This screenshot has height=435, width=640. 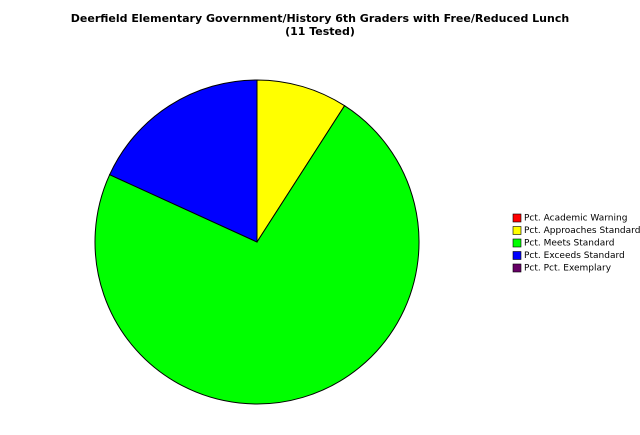 What do you see at coordinates (574, 256) in the screenshot?
I see `legend-label: Pct. Exceeds Standard` at bounding box center [574, 256].